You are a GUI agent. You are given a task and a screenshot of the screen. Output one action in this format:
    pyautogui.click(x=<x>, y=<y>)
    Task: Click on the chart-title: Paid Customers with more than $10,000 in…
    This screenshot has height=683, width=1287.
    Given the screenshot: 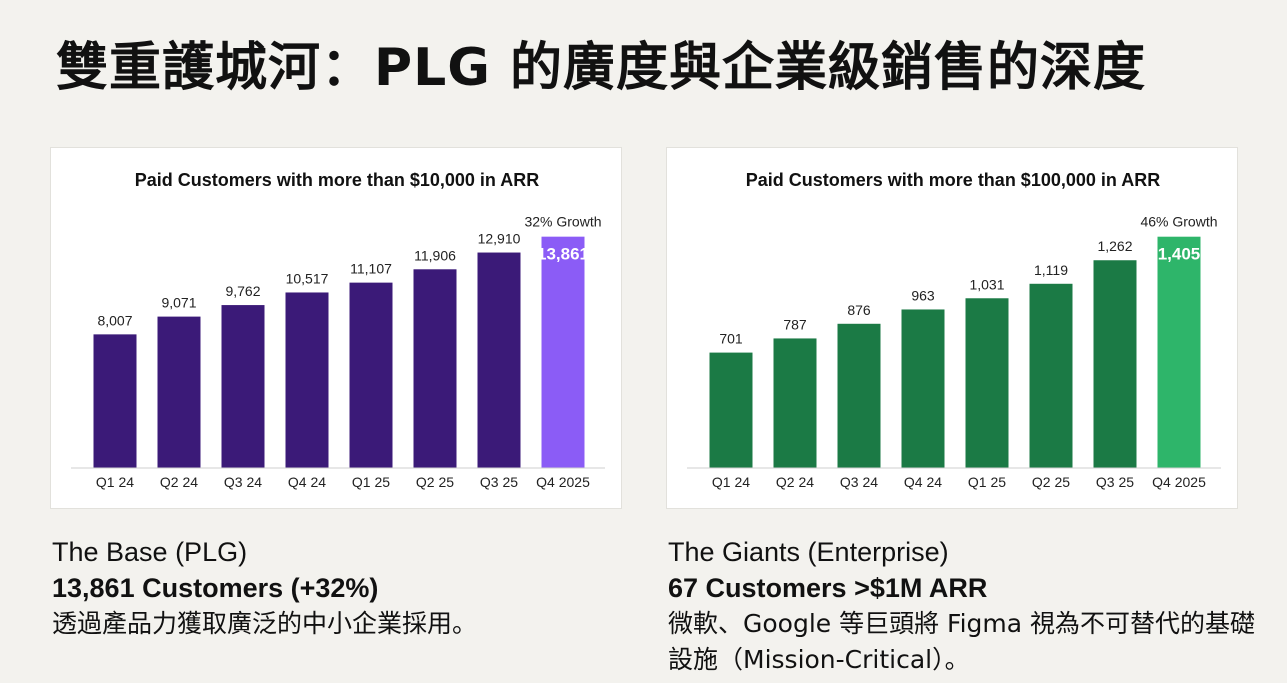 What is the action you would take?
    pyautogui.click(x=337, y=180)
    